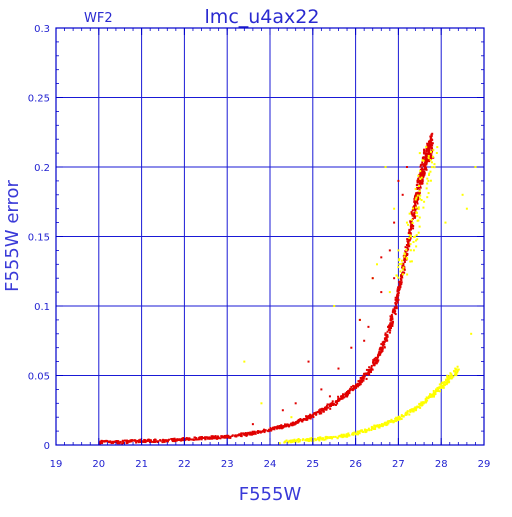  What do you see at coordinates (484, 464) in the screenshot?
I see `x-tick-label: 29` at bounding box center [484, 464].